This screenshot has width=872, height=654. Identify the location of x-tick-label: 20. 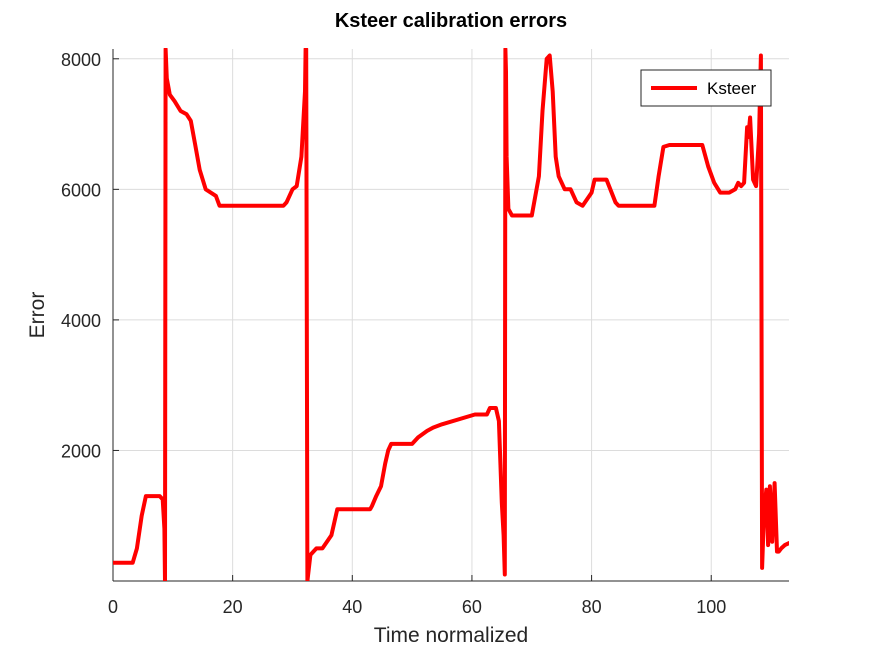
(233, 607).